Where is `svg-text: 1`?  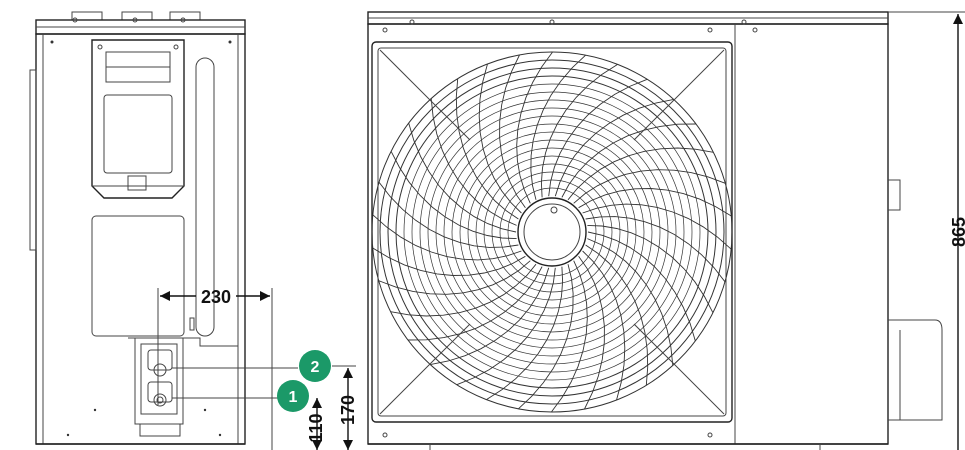 svg-text: 1 is located at coordinates (293, 397).